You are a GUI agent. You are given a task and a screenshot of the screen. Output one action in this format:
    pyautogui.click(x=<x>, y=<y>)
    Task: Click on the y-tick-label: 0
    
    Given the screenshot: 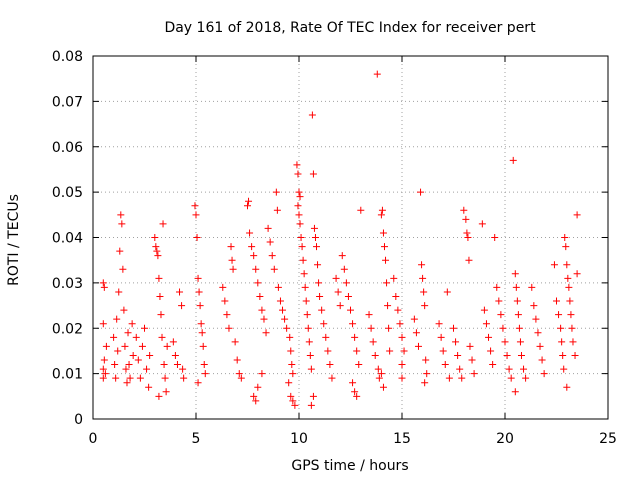 What is the action you would take?
    pyautogui.click(x=78, y=420)
    